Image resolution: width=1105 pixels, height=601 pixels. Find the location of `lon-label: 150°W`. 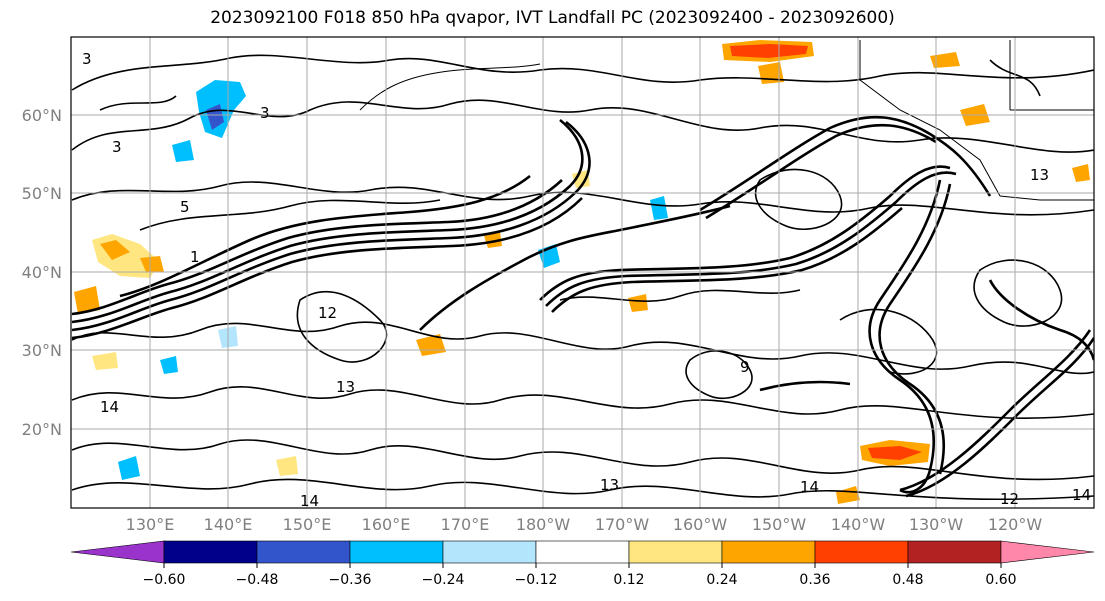

lon-label: 150°W is located at coordinates (779, 524).